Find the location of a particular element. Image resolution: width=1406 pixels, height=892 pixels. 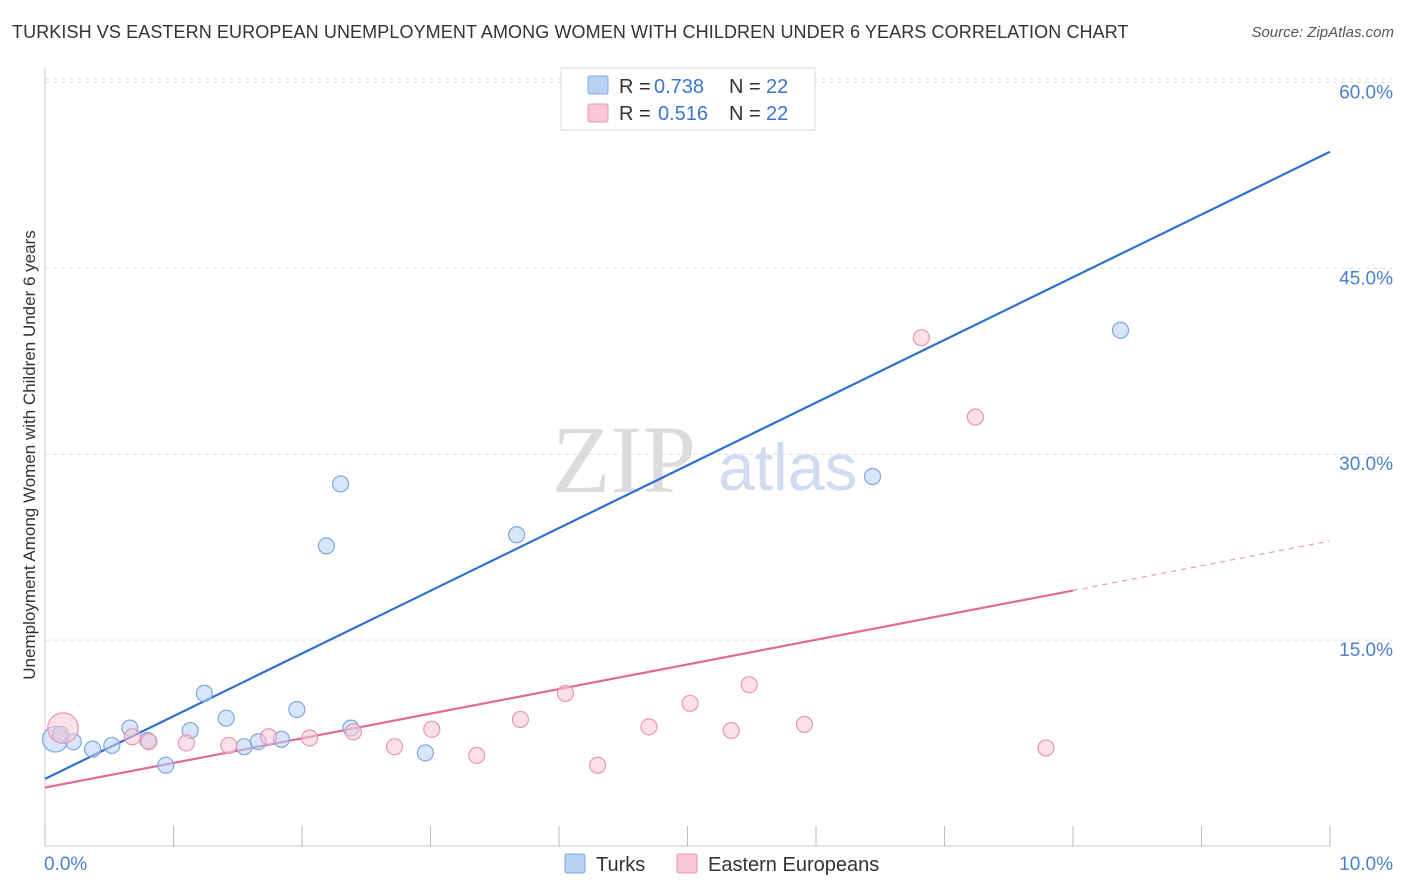

y-tick-label-2: 45.0% is located at coordinates (1366, 278).